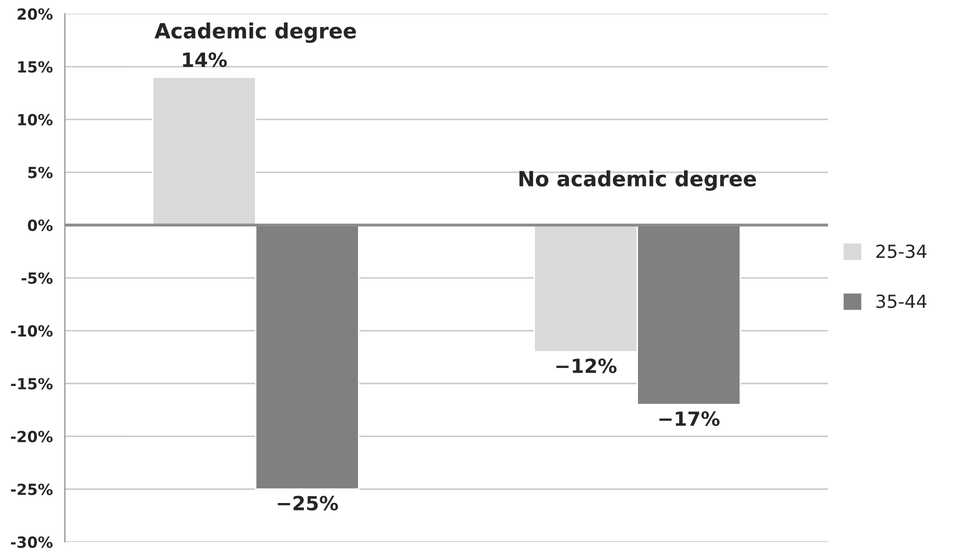 This screenshot has width=954, height=553. Describe the element at coordinates (637, 180) in the screenshot. I see `x-tick-label: No academic degree` at that location.